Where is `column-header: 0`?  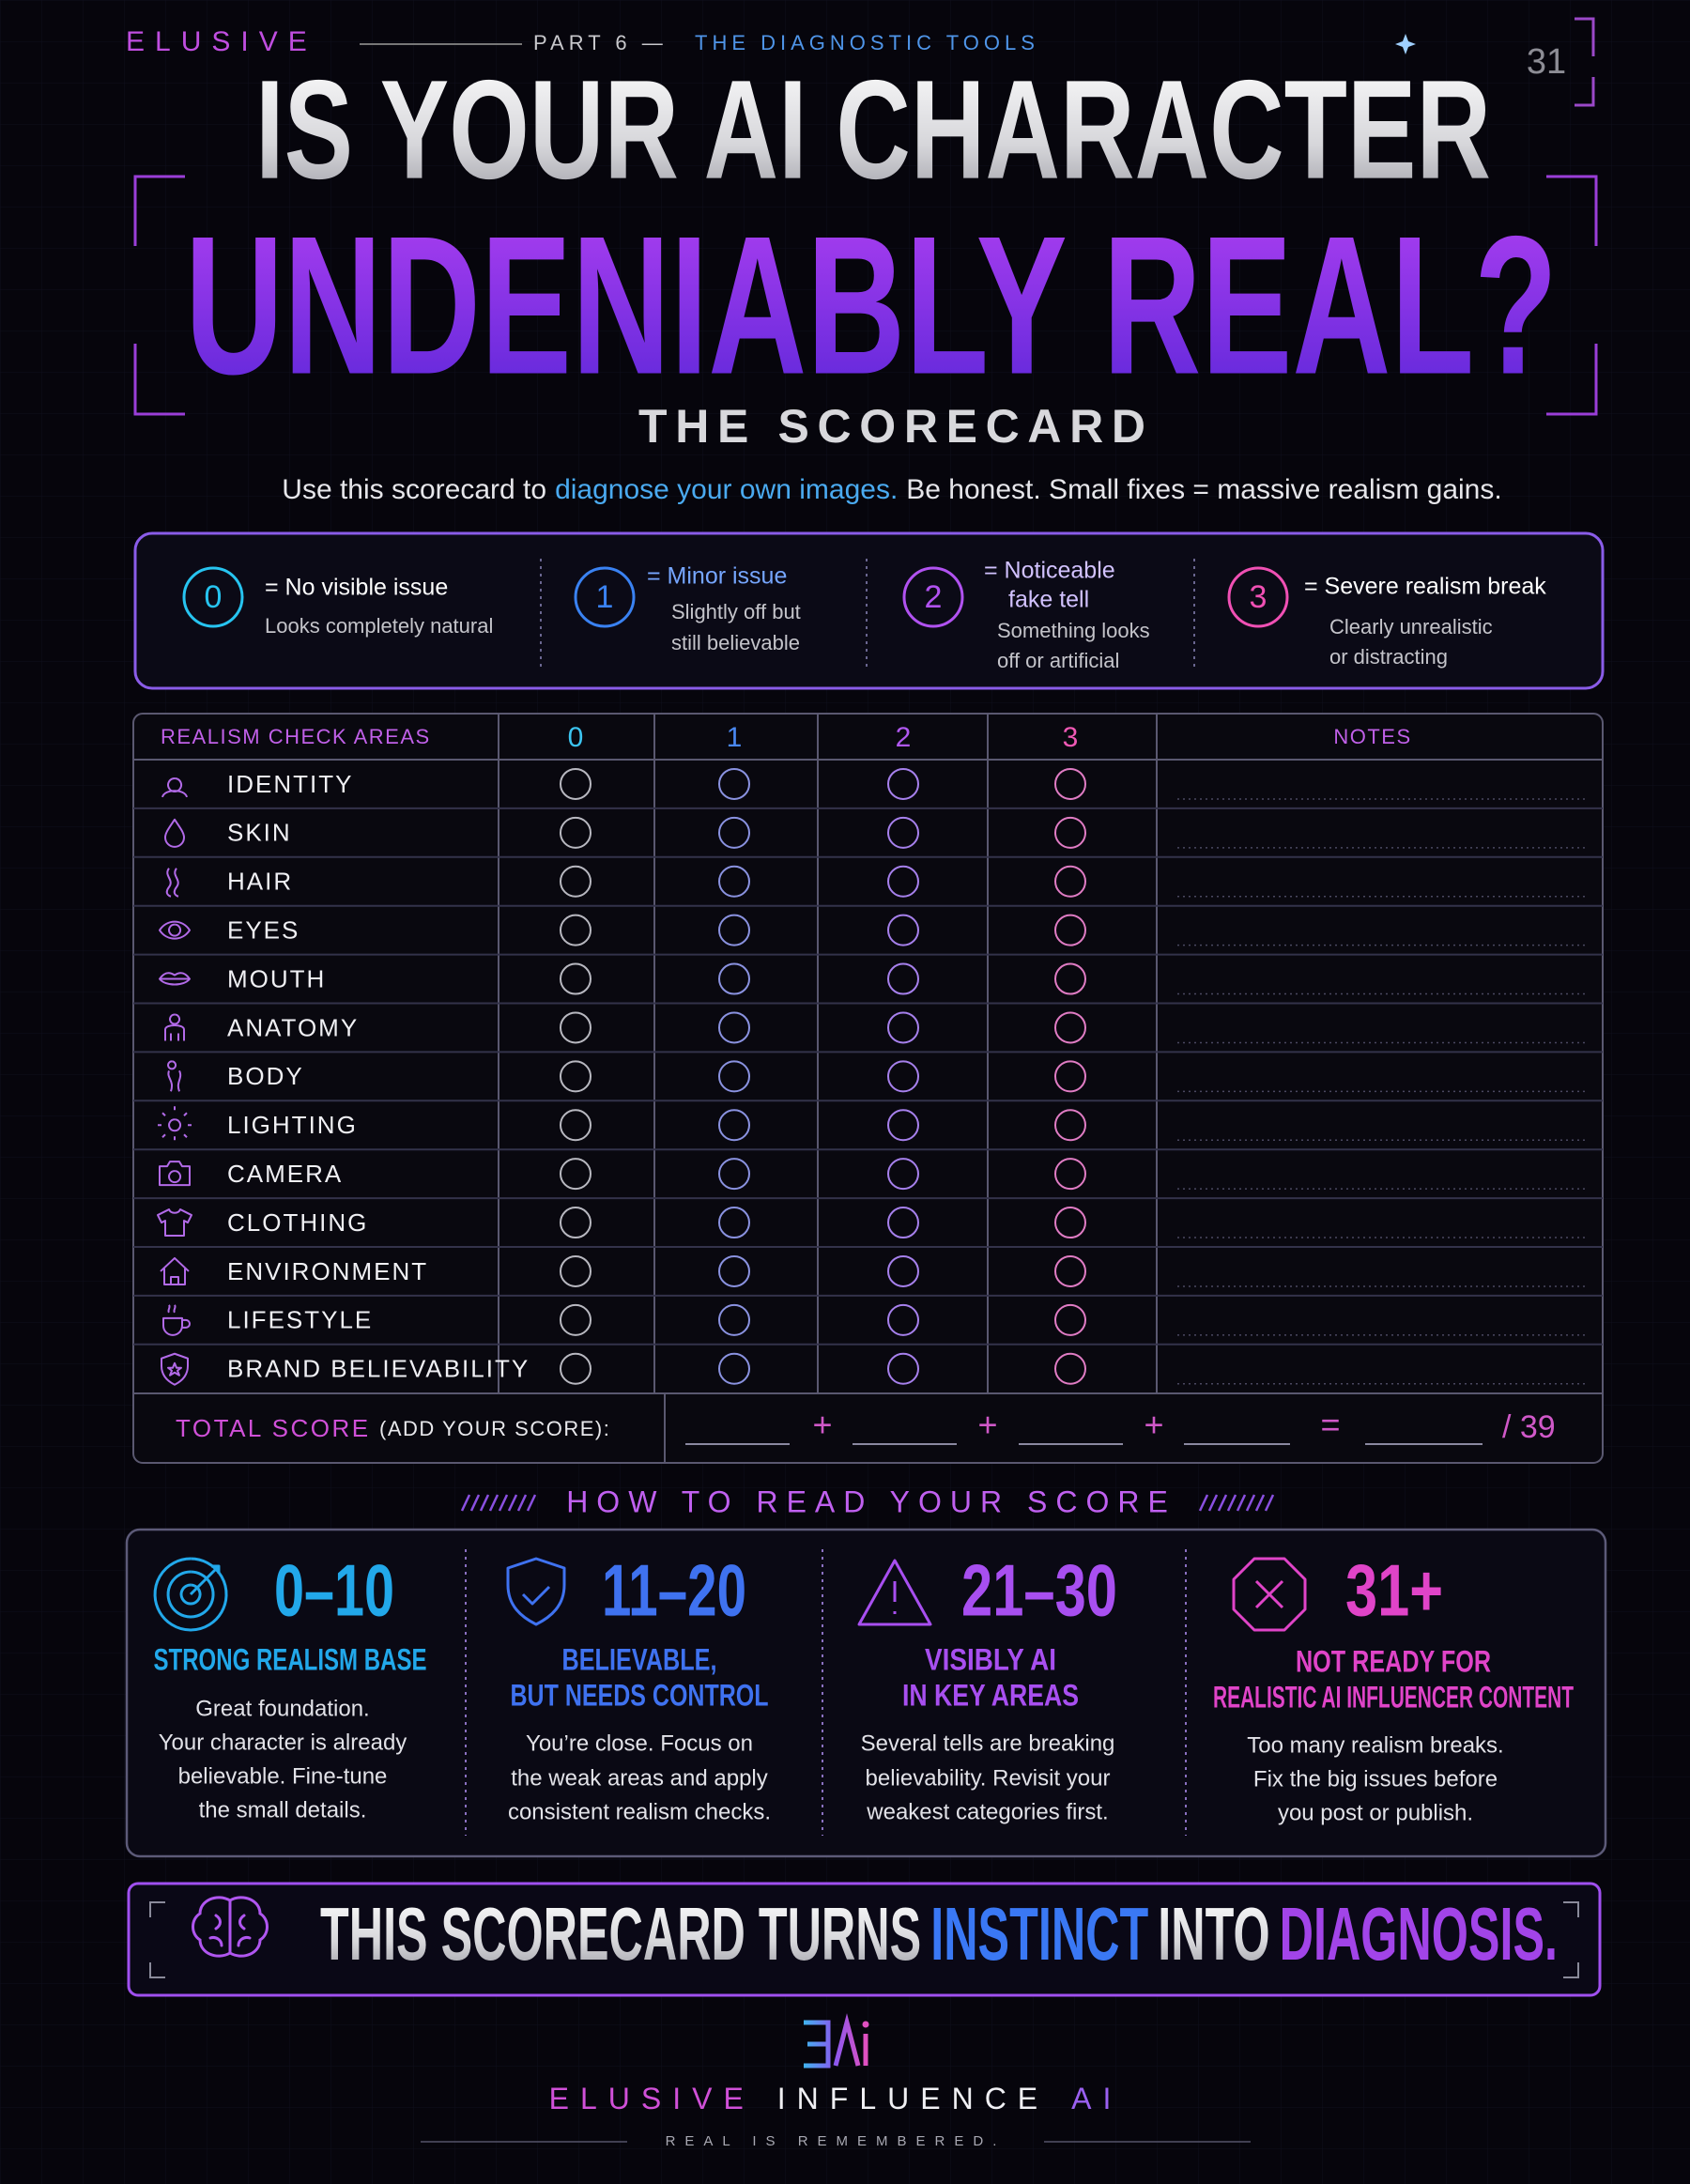
column-header: 0 is located at coordinates (576, 737).